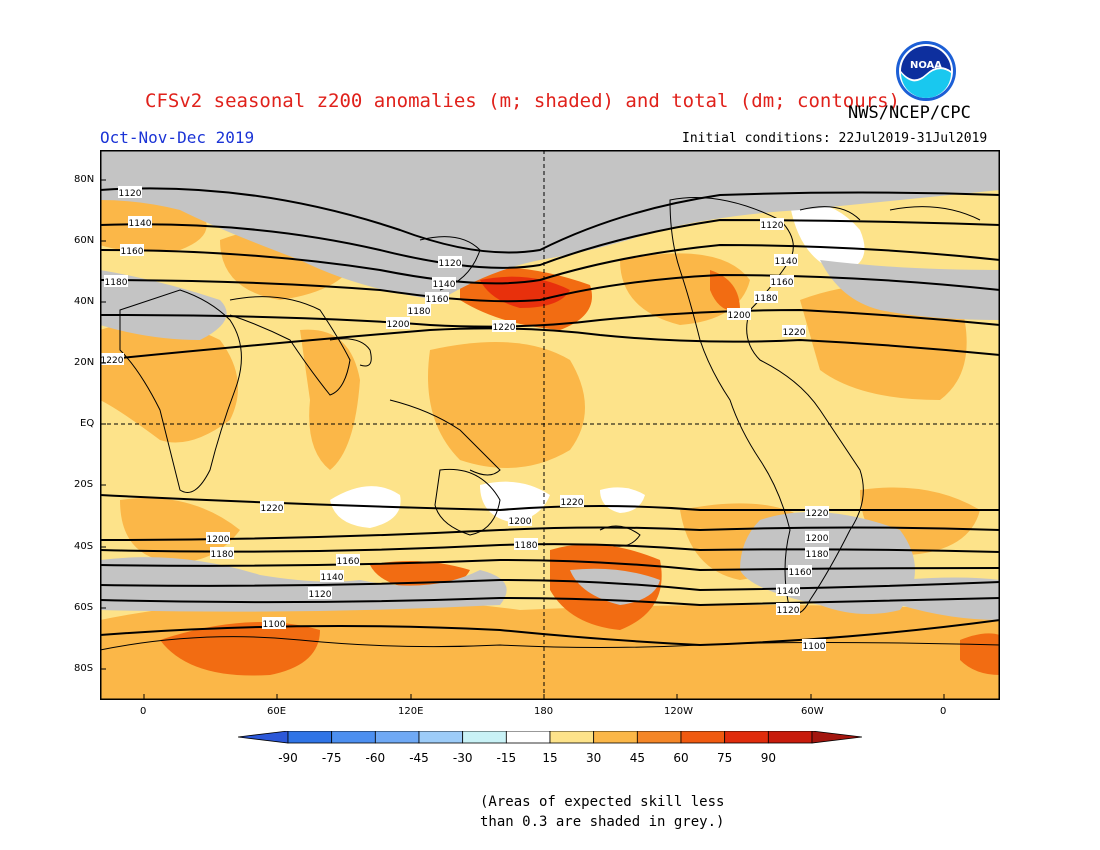 Image resolution: width=1100 pixels, height=850 pixels. What do you see at coordinates (332, 758) in the screenshot?
I see `colorbar-tick-label: -75` at bounding box center [332, 758].